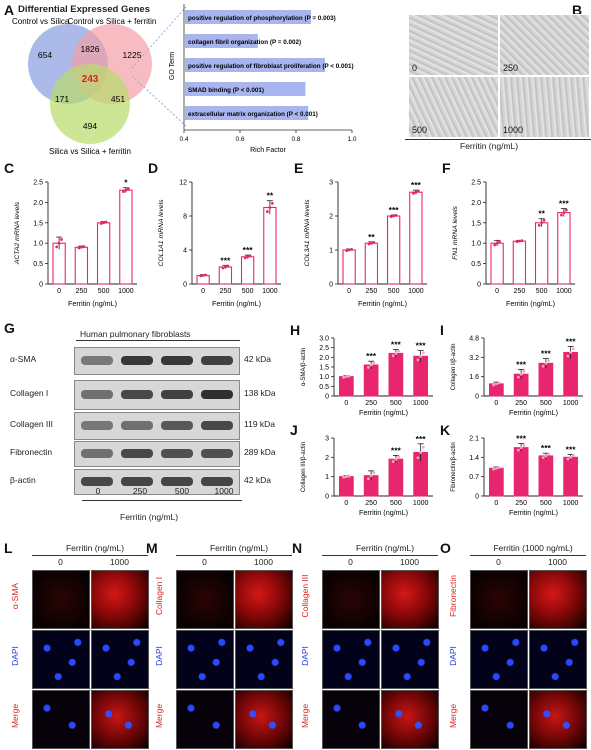 The image size is (591, 750). Describe the element at coordinates (135, 334) in the screenshot. I see `wb-title: Human pulmonary fibroblasts` at that location.